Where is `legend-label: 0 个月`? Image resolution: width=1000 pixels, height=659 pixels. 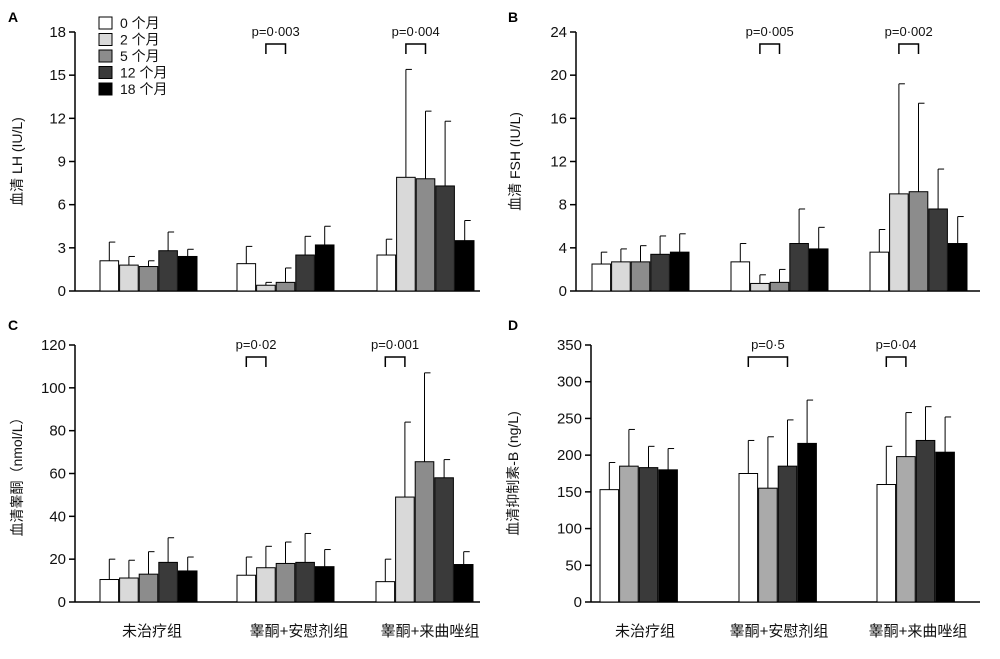 legend-label: 0 个月 is located at coordinates (140, 23).